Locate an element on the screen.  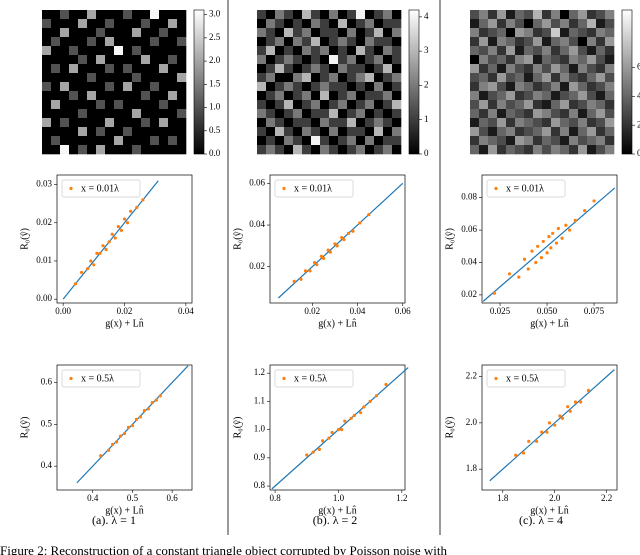
x-tick-label: 1.2 is located at coordinates (401, 498).